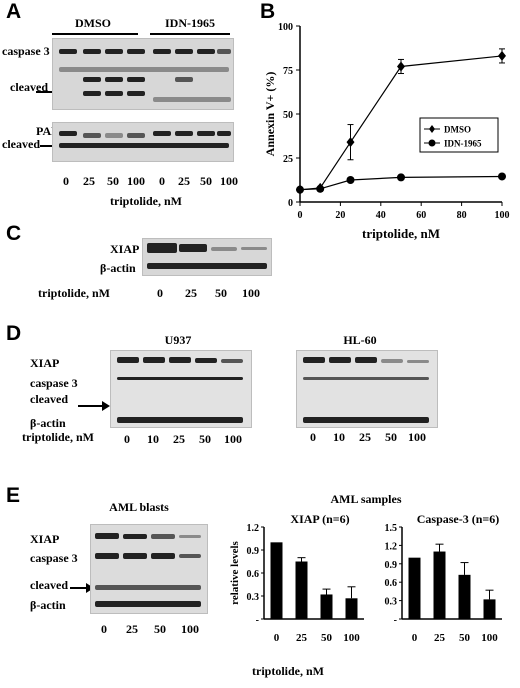 The width and height of the screenshot is (520, 688). Describe the element at coordinates (205, 439) in the screenshot. I see `tick-d1-3: 50` at that location.